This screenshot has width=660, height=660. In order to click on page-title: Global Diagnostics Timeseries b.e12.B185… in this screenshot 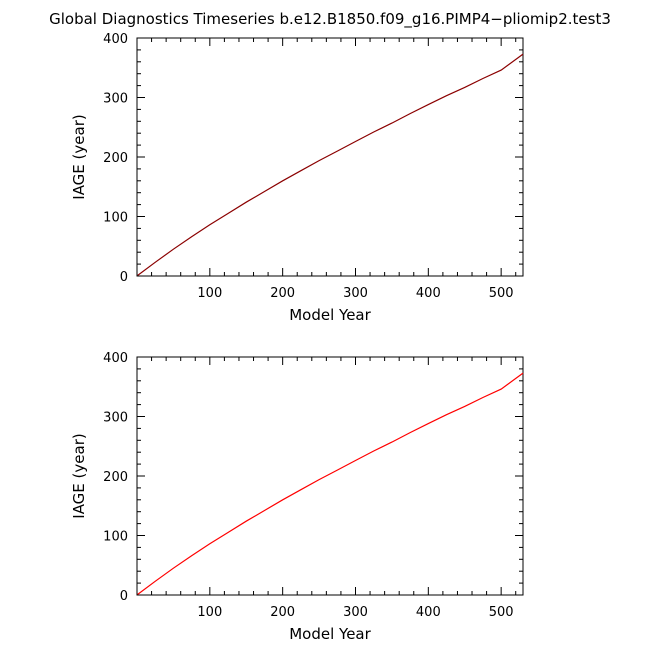, I will do `click(330, 19)`.